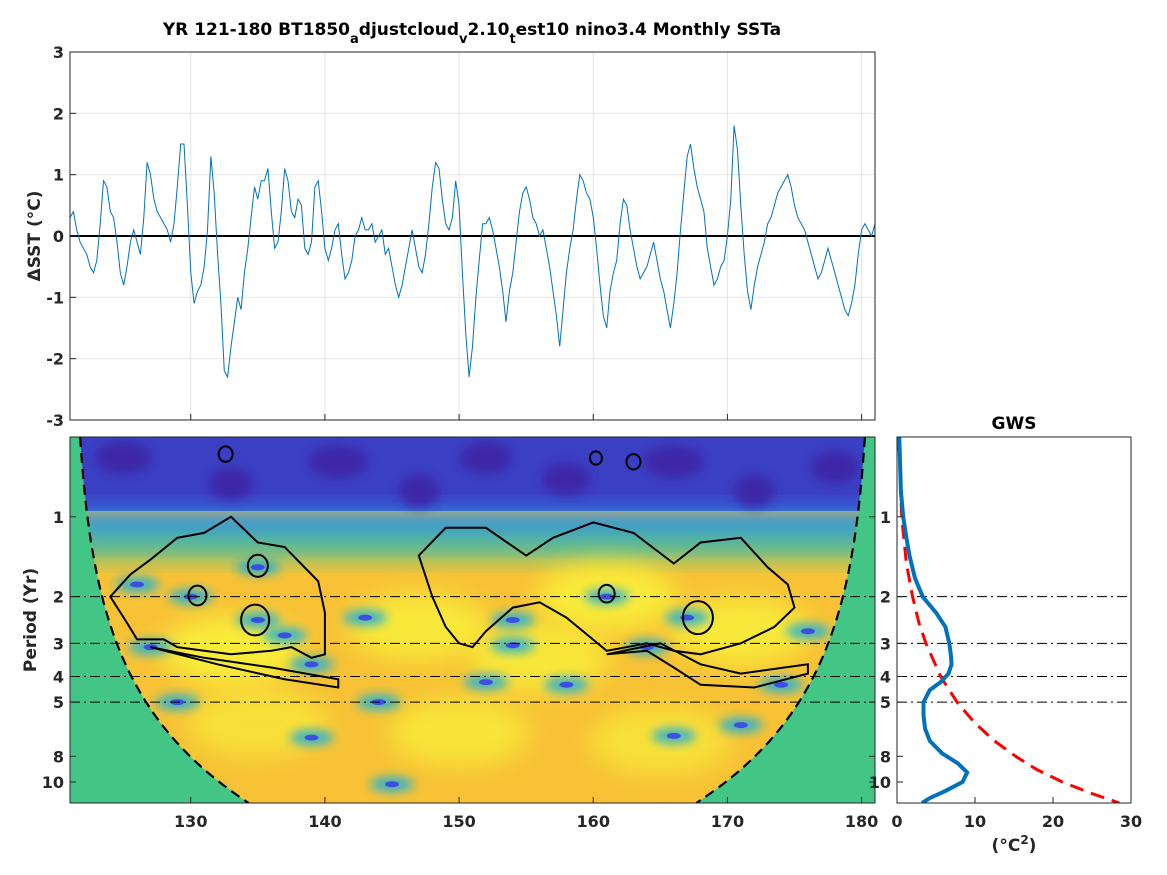 Image resolution: width=1167 pixels, height=875 pixels. Describe the element at coordinates (58, 236) in the screenshot. I see `y-tick-label: 0` at that location.